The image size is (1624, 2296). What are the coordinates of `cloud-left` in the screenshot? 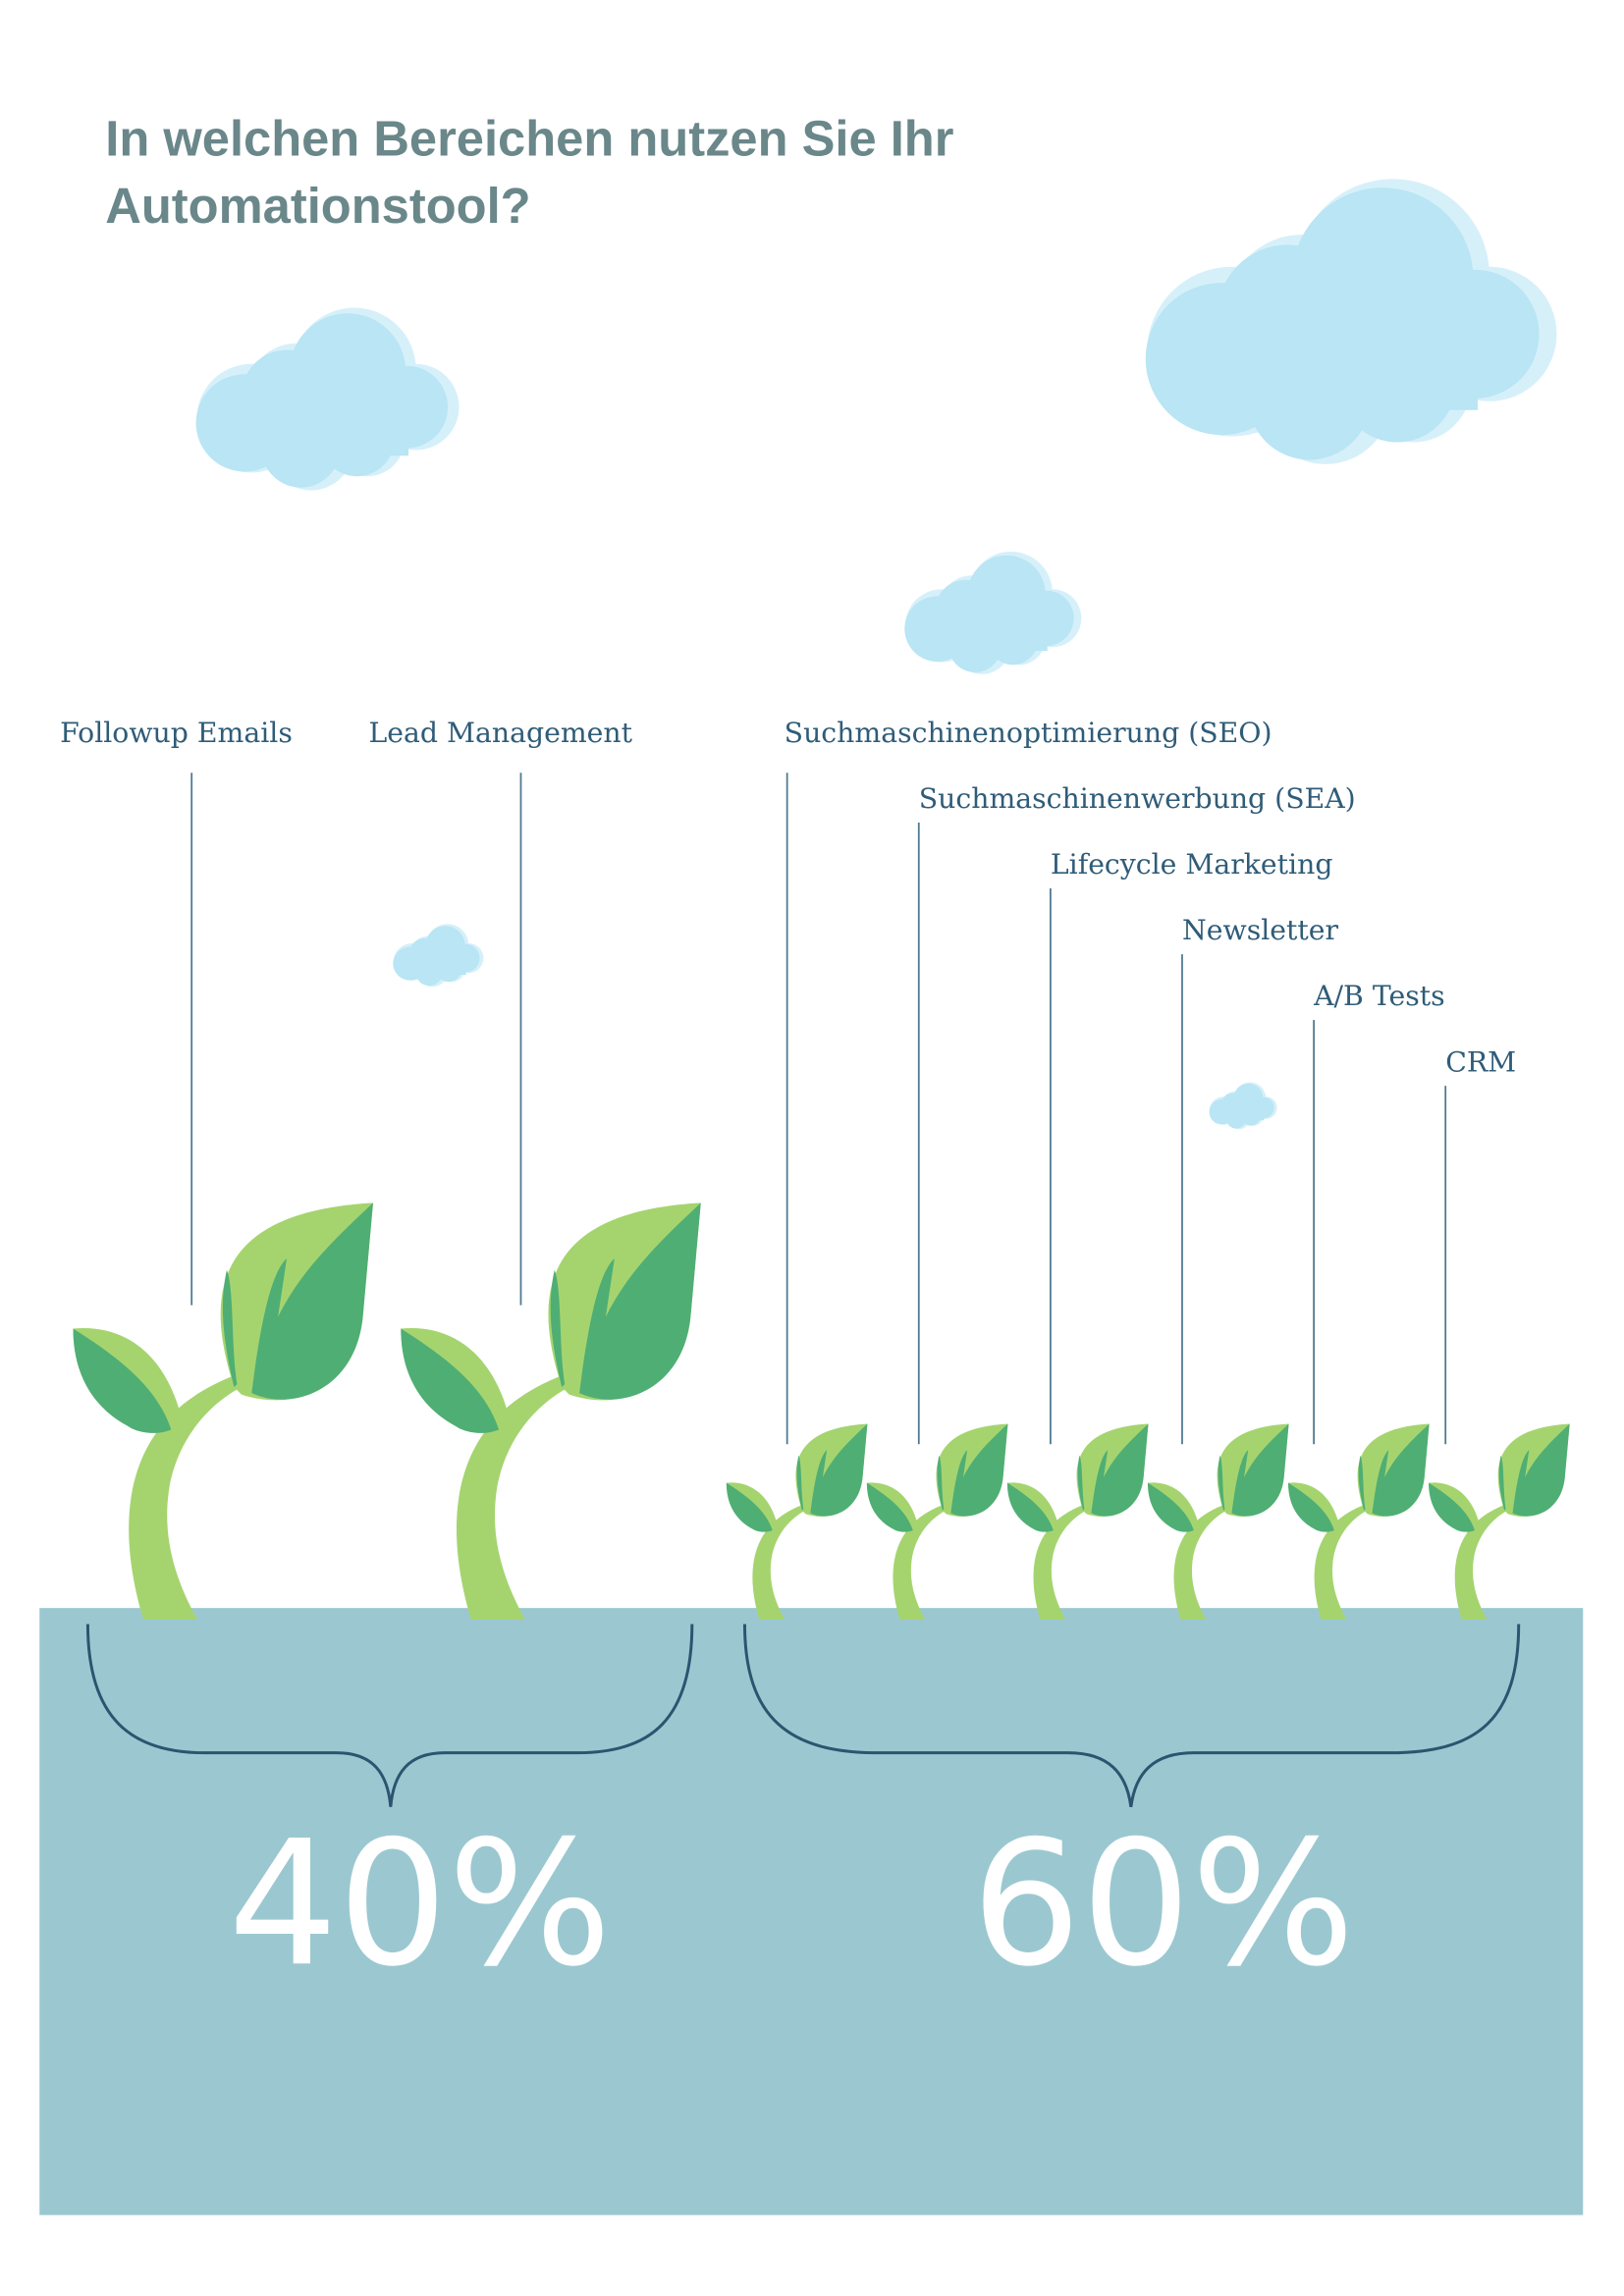 It's located at (327, 399).